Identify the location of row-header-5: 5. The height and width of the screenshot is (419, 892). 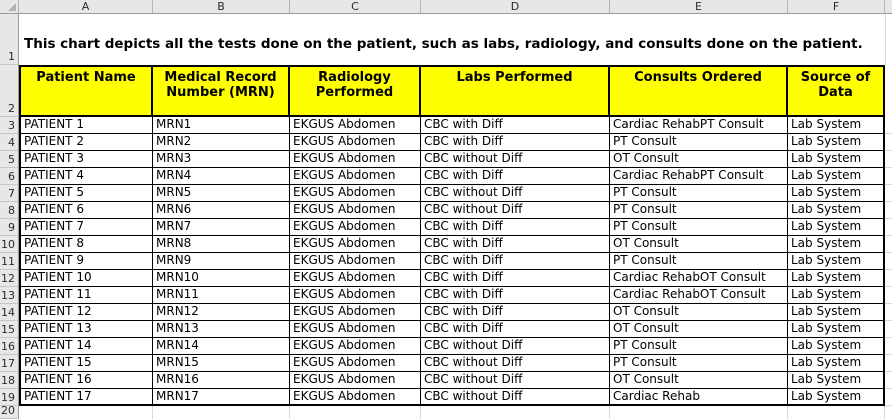
(9, 159).